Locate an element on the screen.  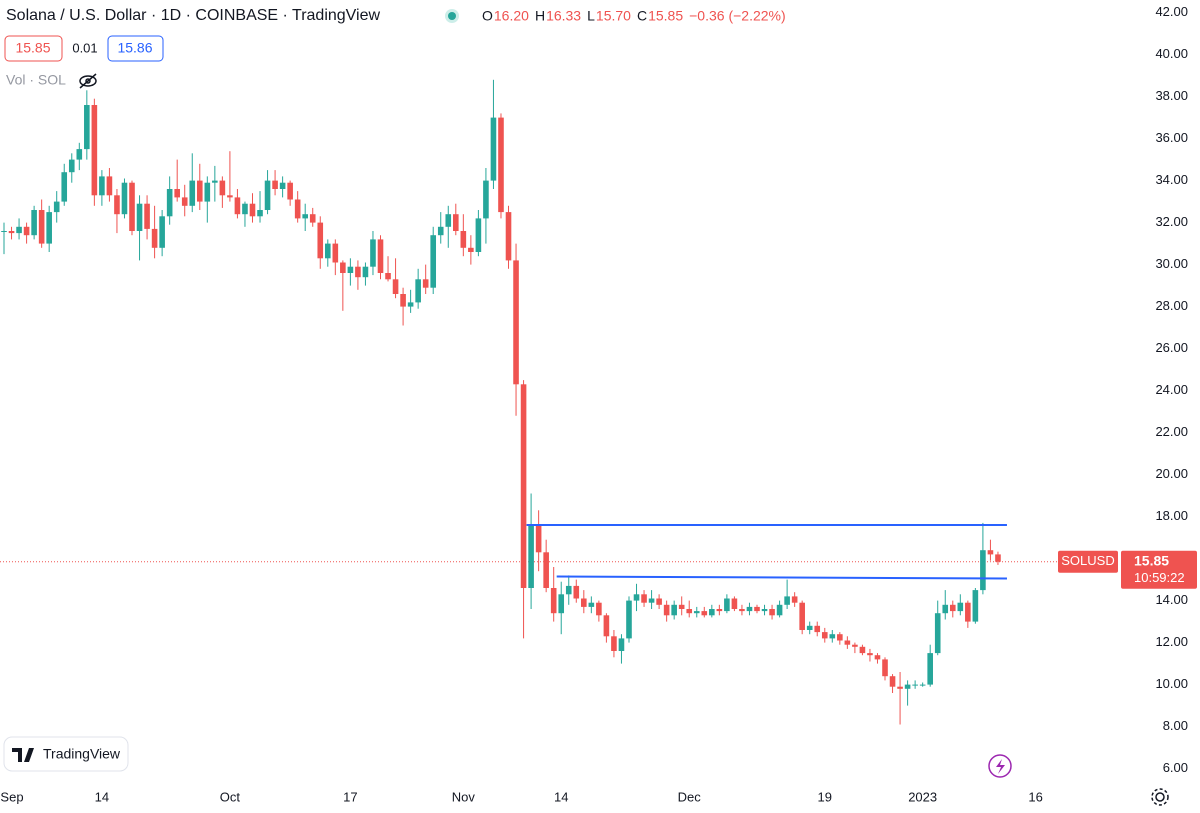
x-tick-label: 16 is located at coordinates (1035, 796).